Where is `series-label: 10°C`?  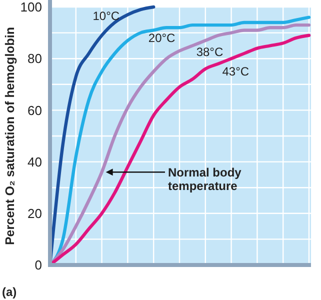
series-label: 10°C is located at coordinates (106, 15).